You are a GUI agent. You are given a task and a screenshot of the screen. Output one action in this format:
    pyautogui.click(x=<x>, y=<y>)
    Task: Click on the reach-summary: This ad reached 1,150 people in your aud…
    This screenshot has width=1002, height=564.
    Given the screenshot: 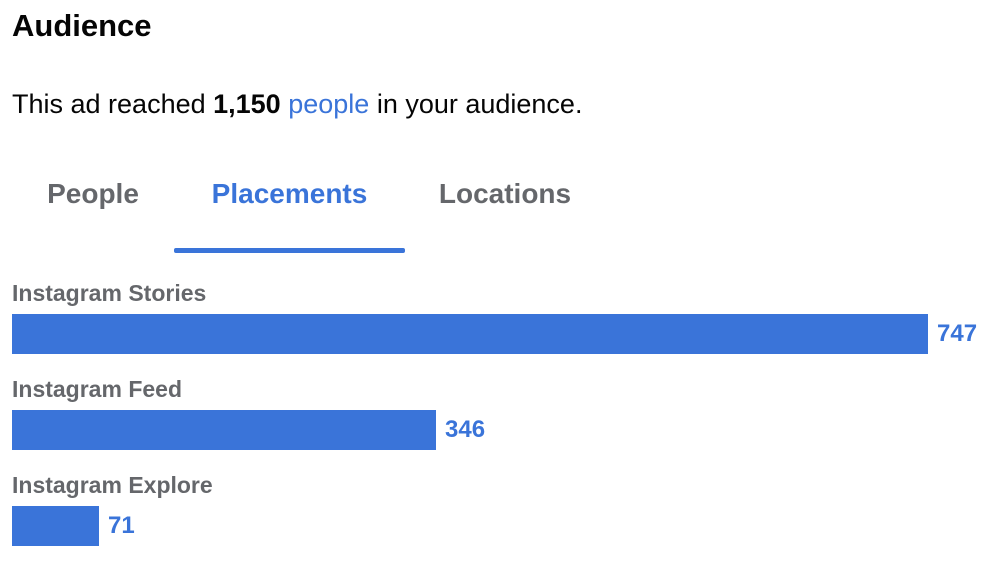 What is the action you would take?
    pyautogui.click(x=297, y=104)
    